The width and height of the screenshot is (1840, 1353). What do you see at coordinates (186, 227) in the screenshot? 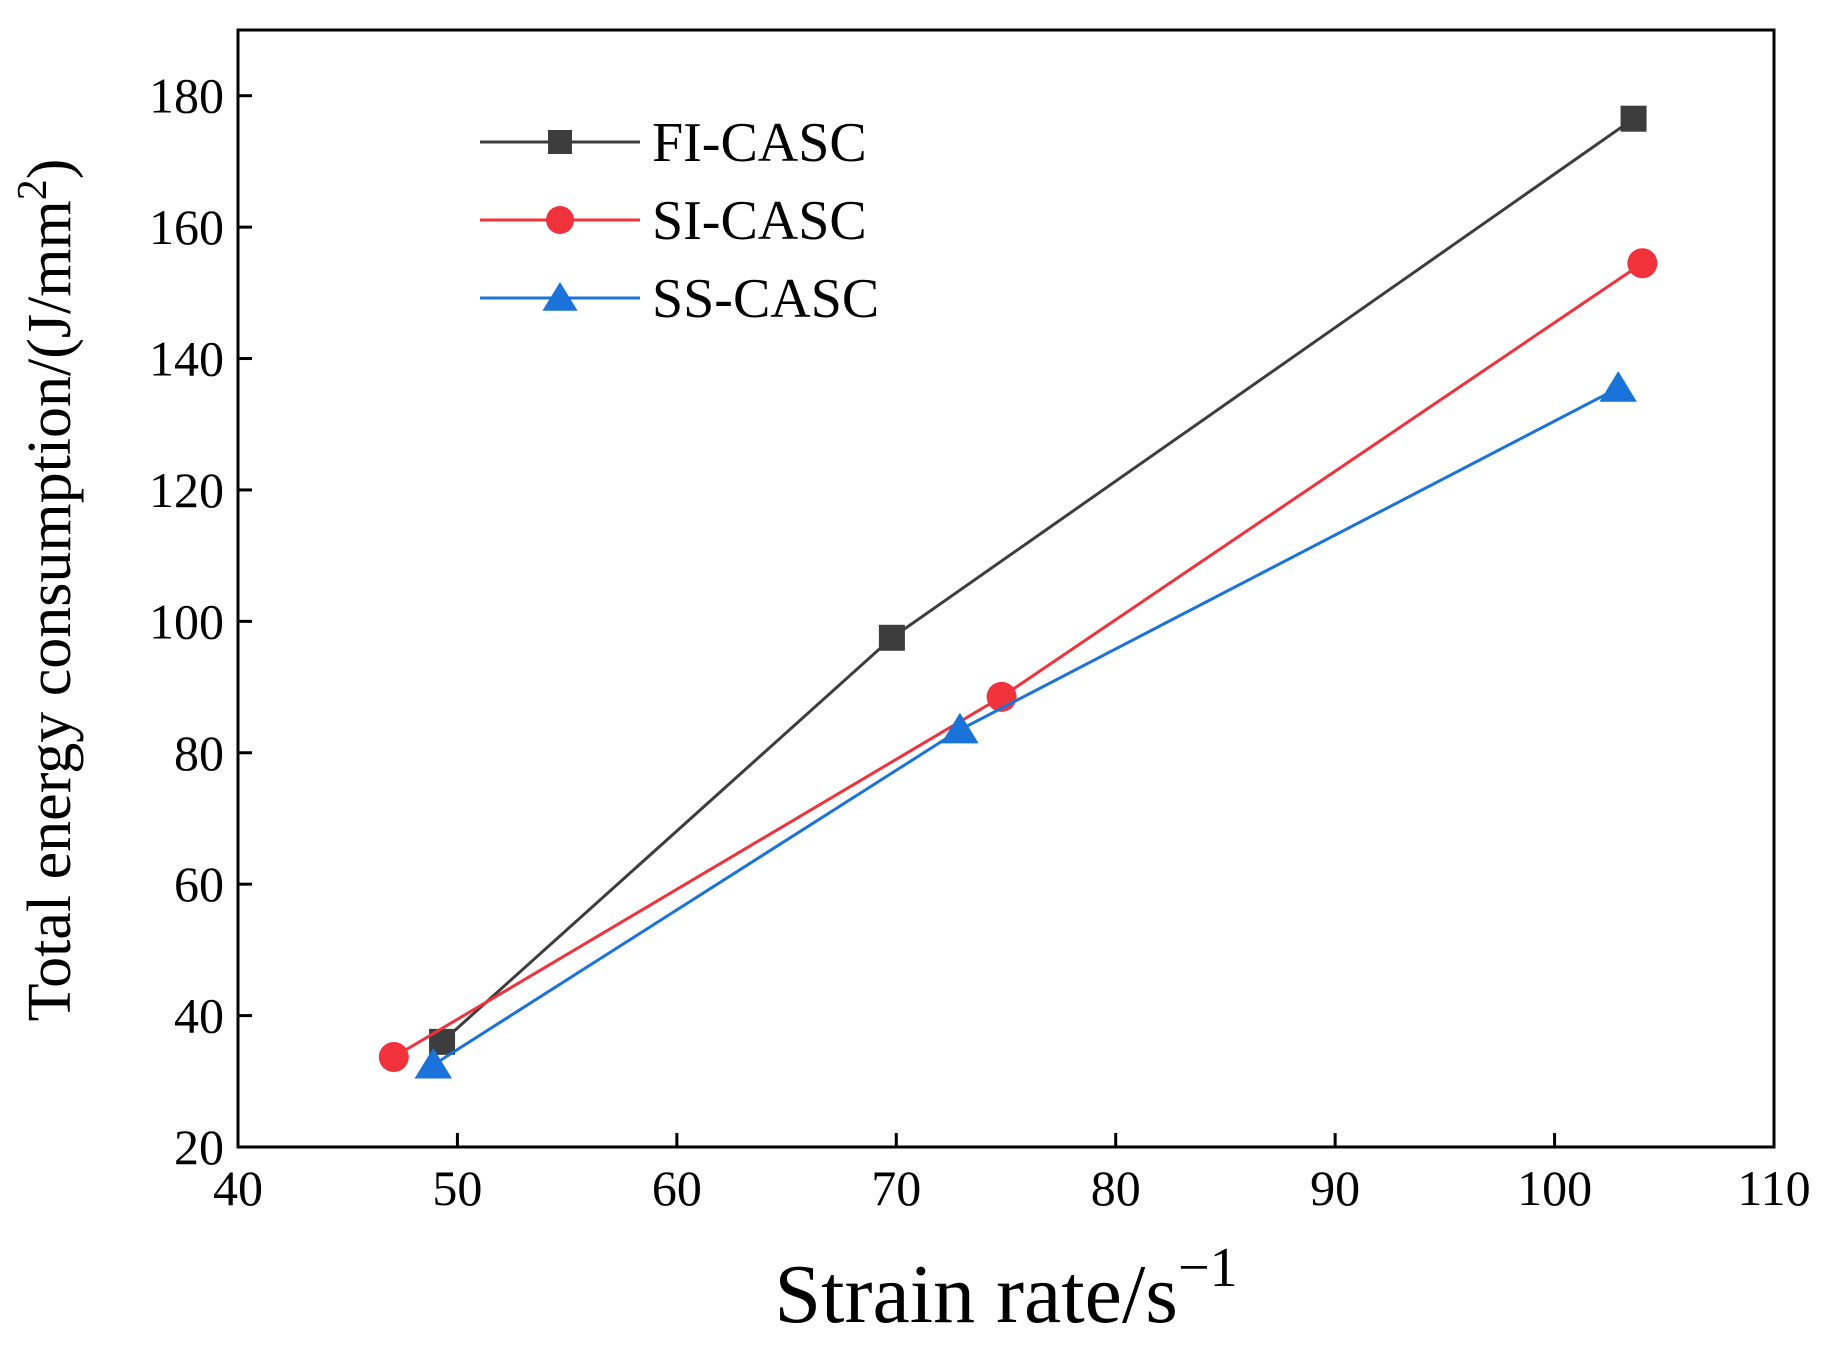
I see `y-tick-label: 160` at bounding box center [186, 227].